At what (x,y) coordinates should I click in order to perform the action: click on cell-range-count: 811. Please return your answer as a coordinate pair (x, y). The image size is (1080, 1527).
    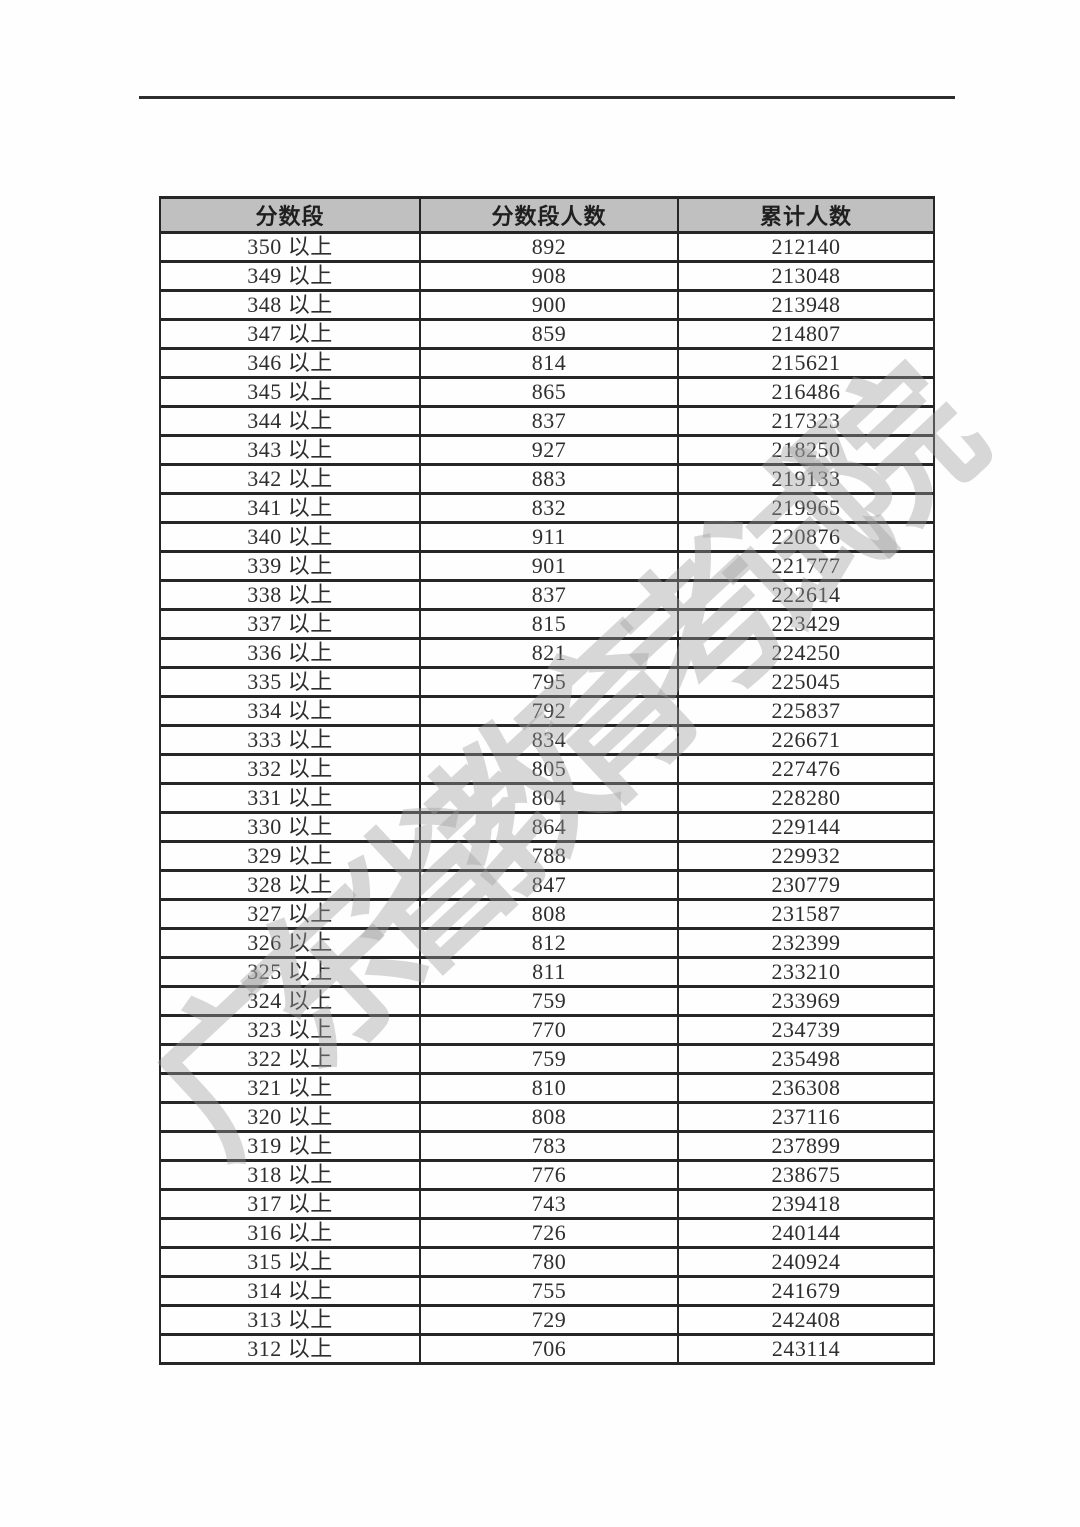
    Looking at the image, I should click on (549, 972).